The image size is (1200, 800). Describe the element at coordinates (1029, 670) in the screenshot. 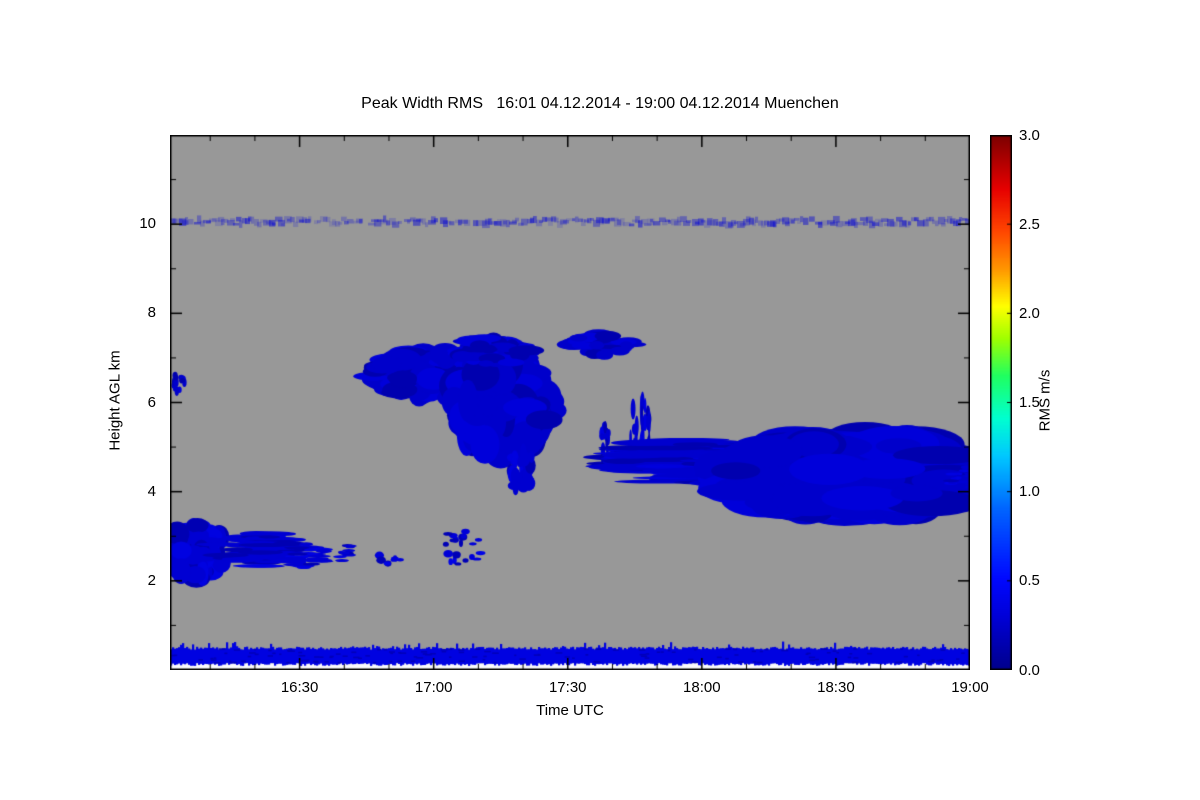

I see `colorbar-tick-label: 0.0` at that location.